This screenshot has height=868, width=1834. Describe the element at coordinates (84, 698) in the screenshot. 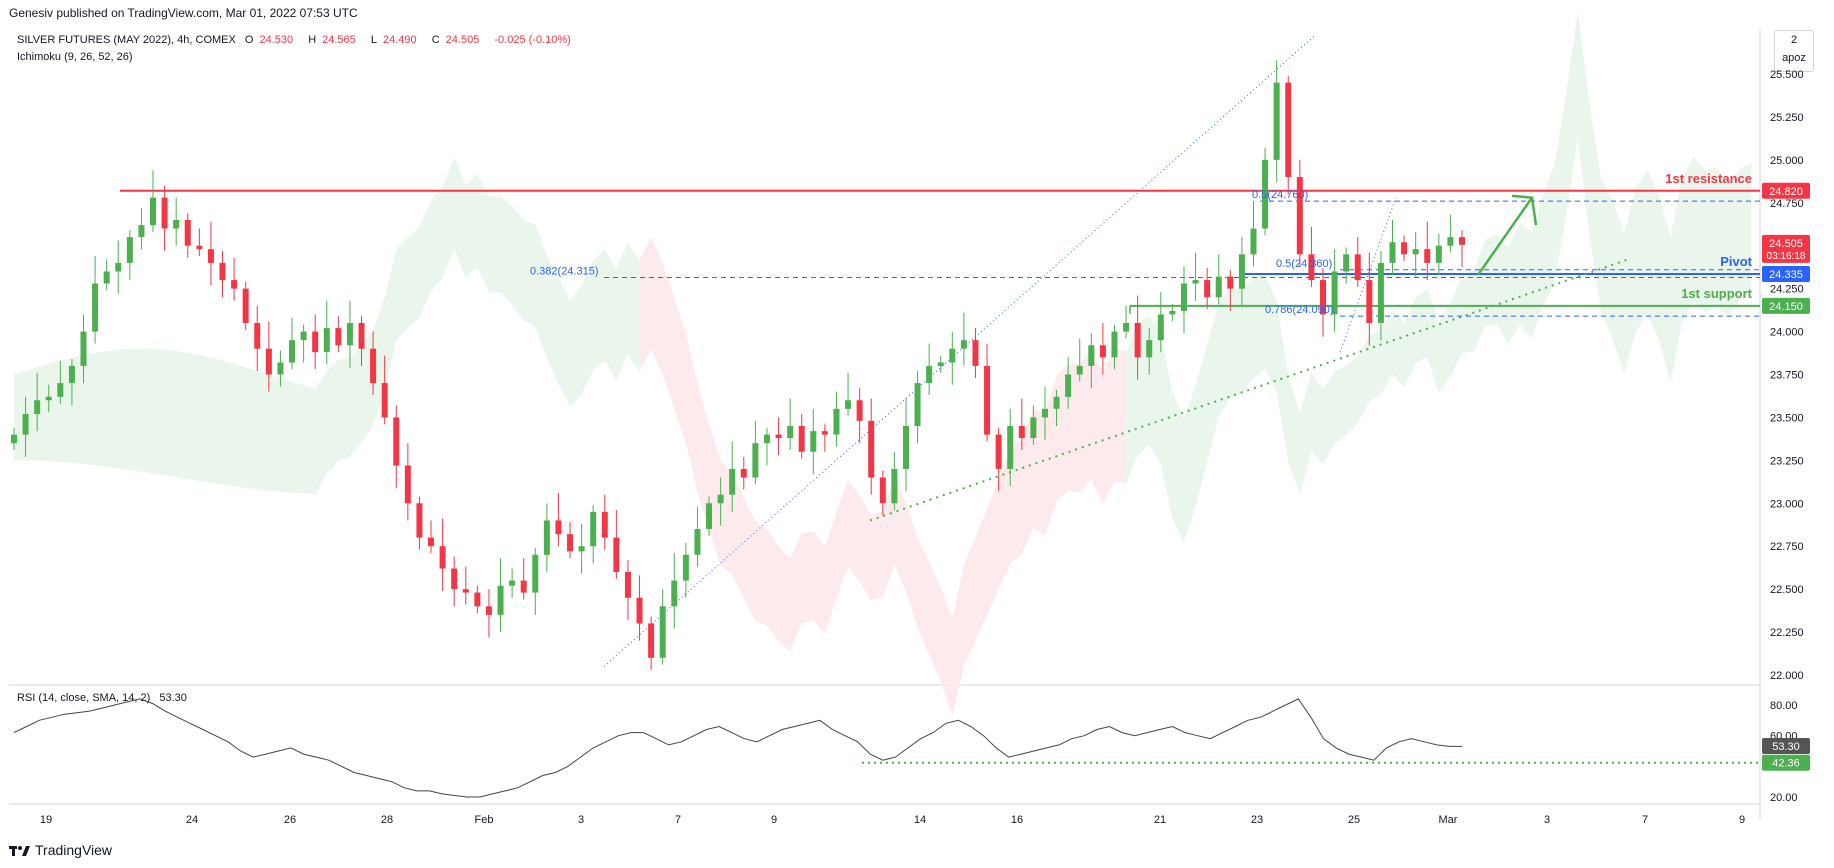

I see `rsi-label: RSI (14, close, SMA, 14, 2)` at that location.